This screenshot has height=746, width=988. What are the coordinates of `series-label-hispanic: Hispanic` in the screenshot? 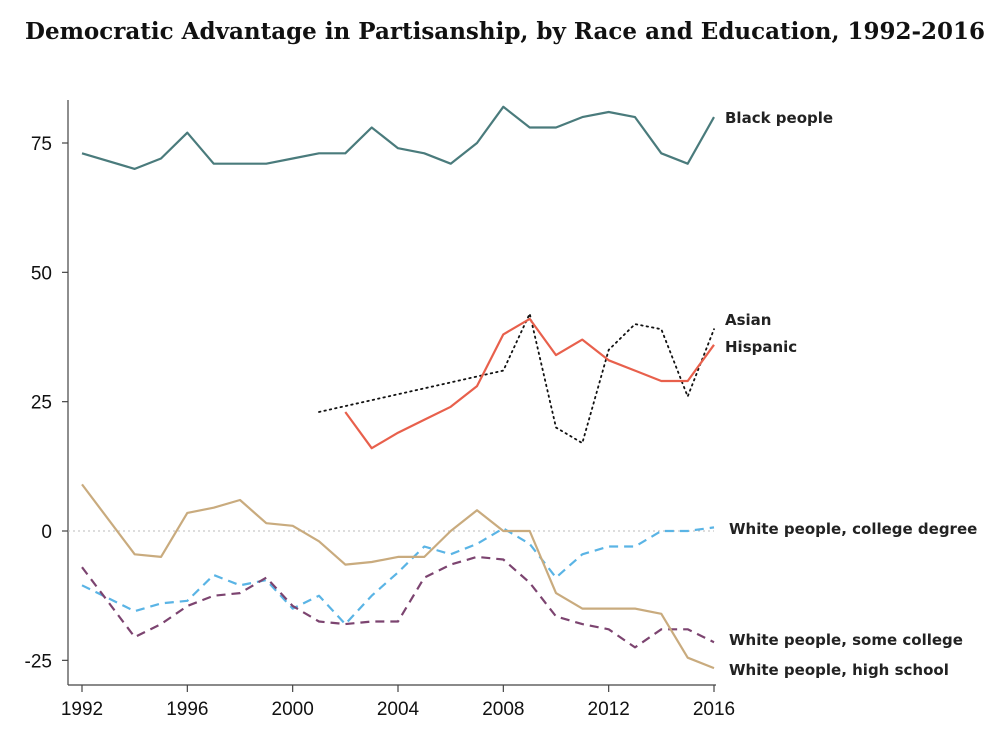 It's located at (761, 347).